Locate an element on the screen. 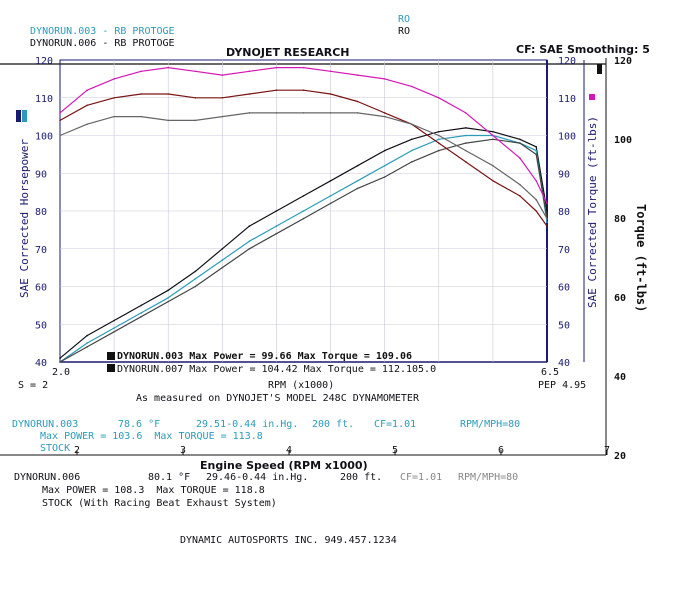  run1-name: RB PROTOGE is located at coordinates (144, 31).